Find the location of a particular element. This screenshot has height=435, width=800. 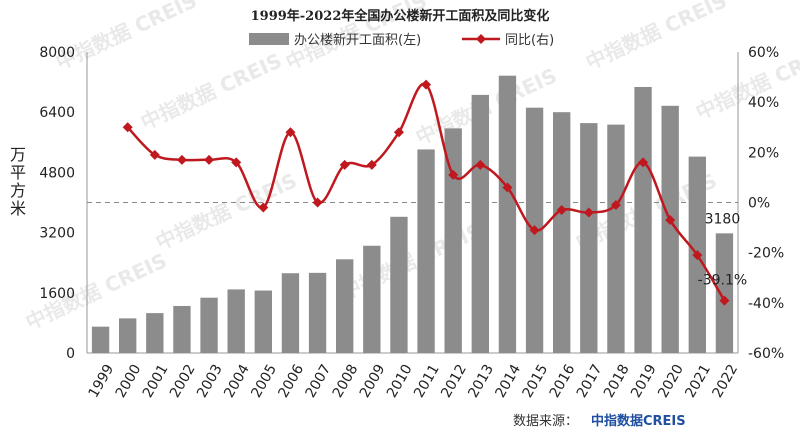

x-tick-label: 2013 is located at coordinates (481, 381).